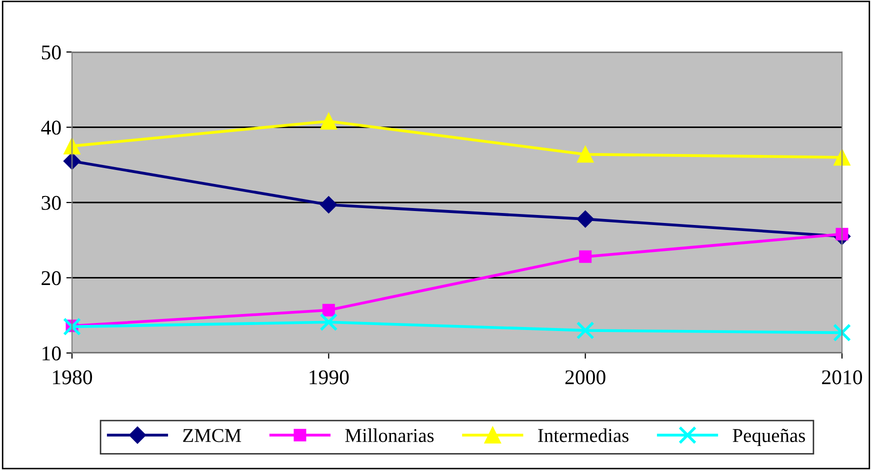 The image size is (872, 470). I want to click on y-tick-label: 40, so click(51, 127).